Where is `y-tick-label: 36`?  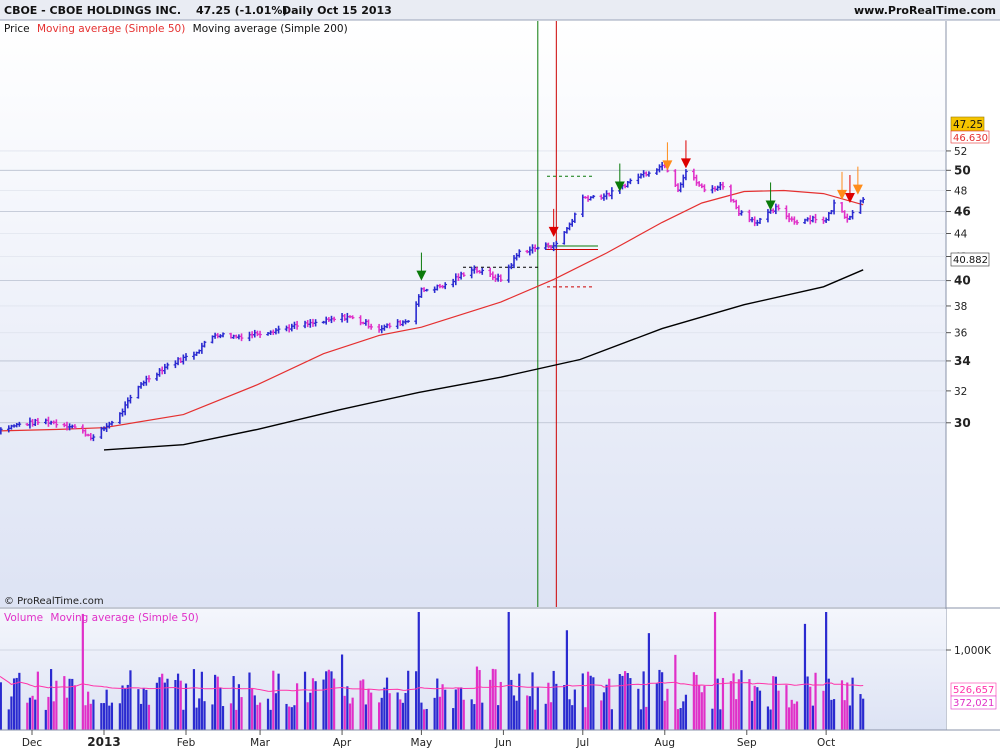
y-tick-label: 36 is located at coordinates (961, 334).